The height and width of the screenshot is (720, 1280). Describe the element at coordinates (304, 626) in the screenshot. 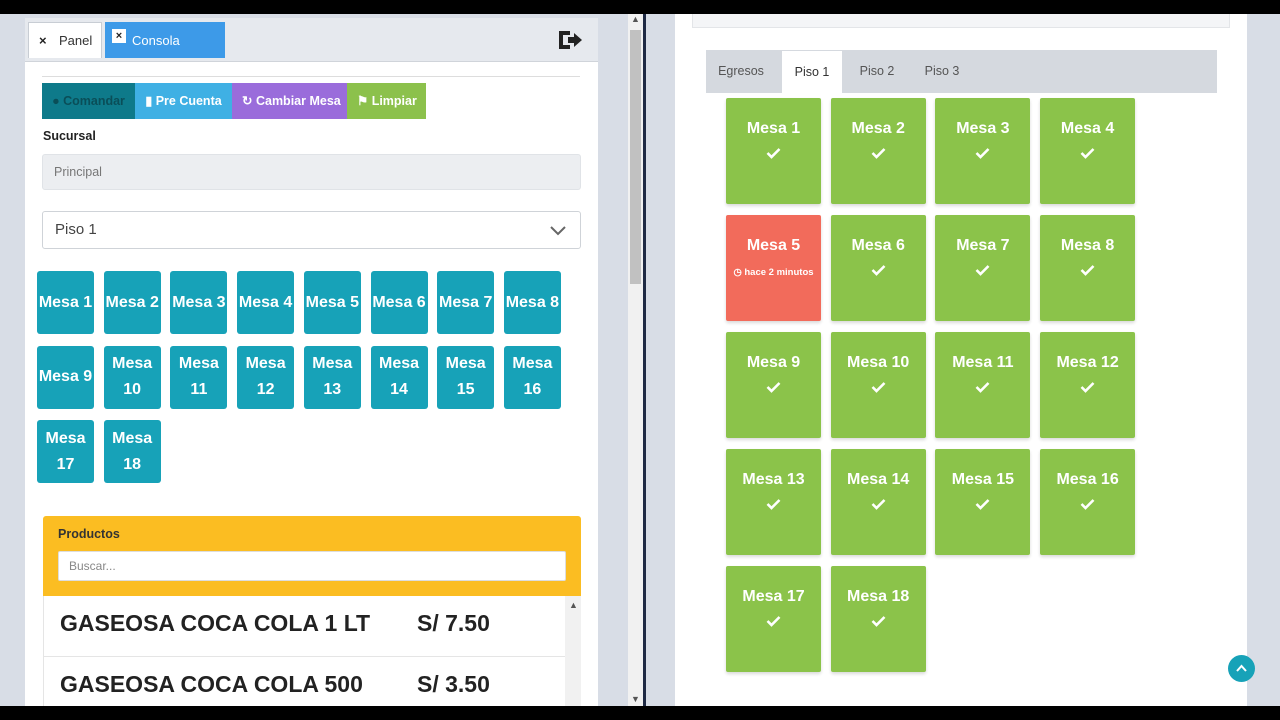

I see `list-item: GASEOSA COCA COLA 1 LT S/ 7.50` at that location.